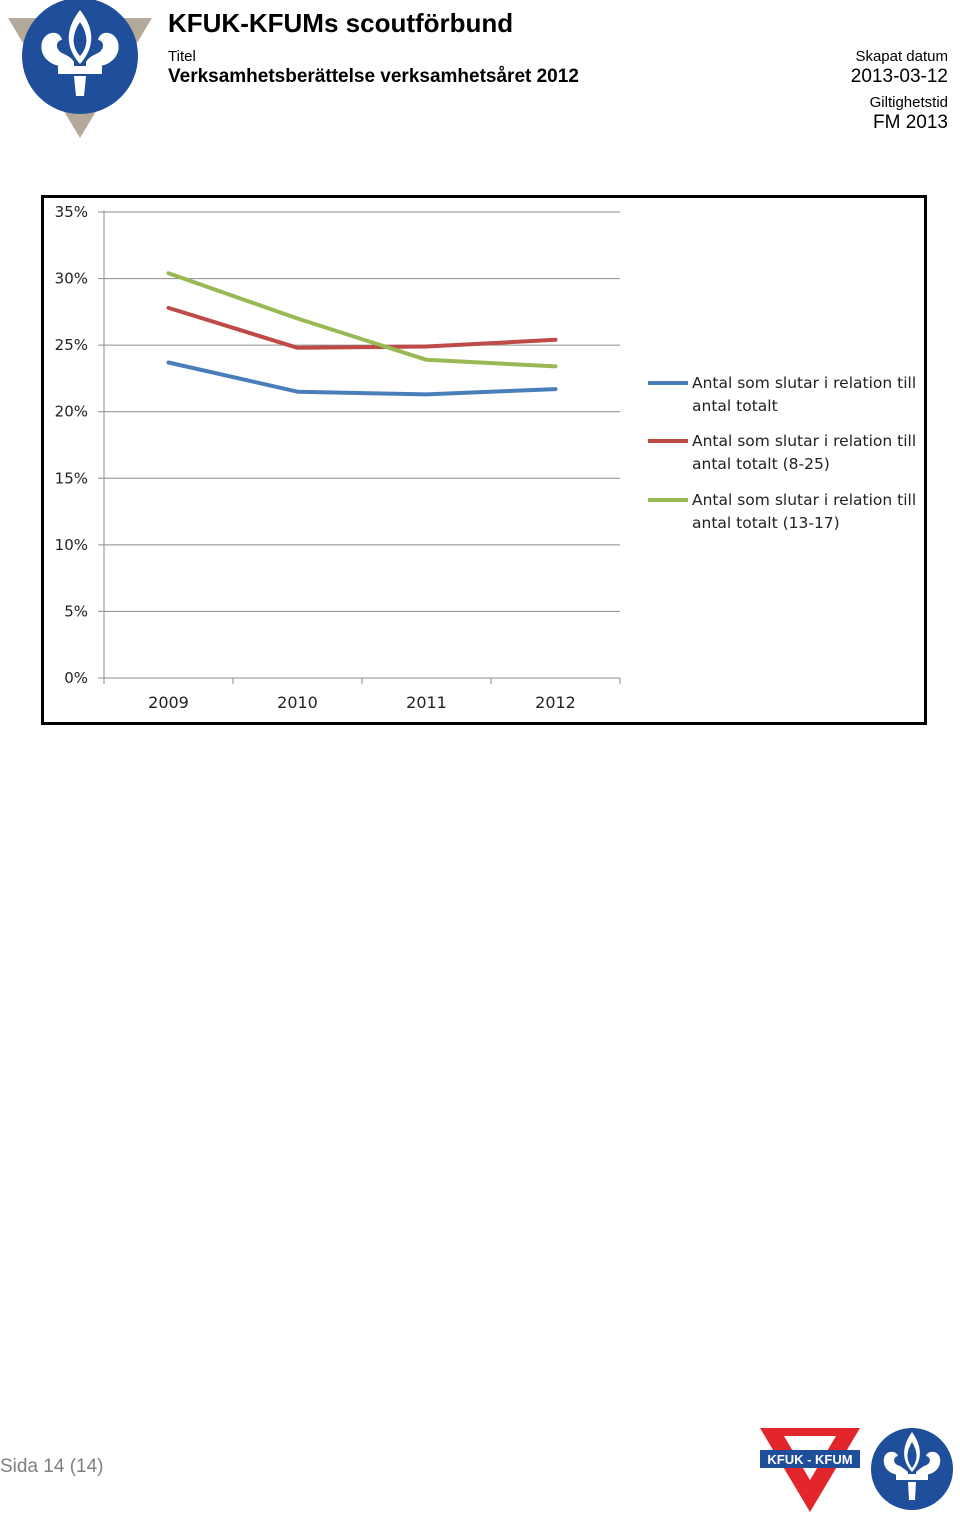 The image size is (960, 1514). Describe the element at coordinates (426, 702) in the screenshot. I see `x-tick-label: 2011` at that location.